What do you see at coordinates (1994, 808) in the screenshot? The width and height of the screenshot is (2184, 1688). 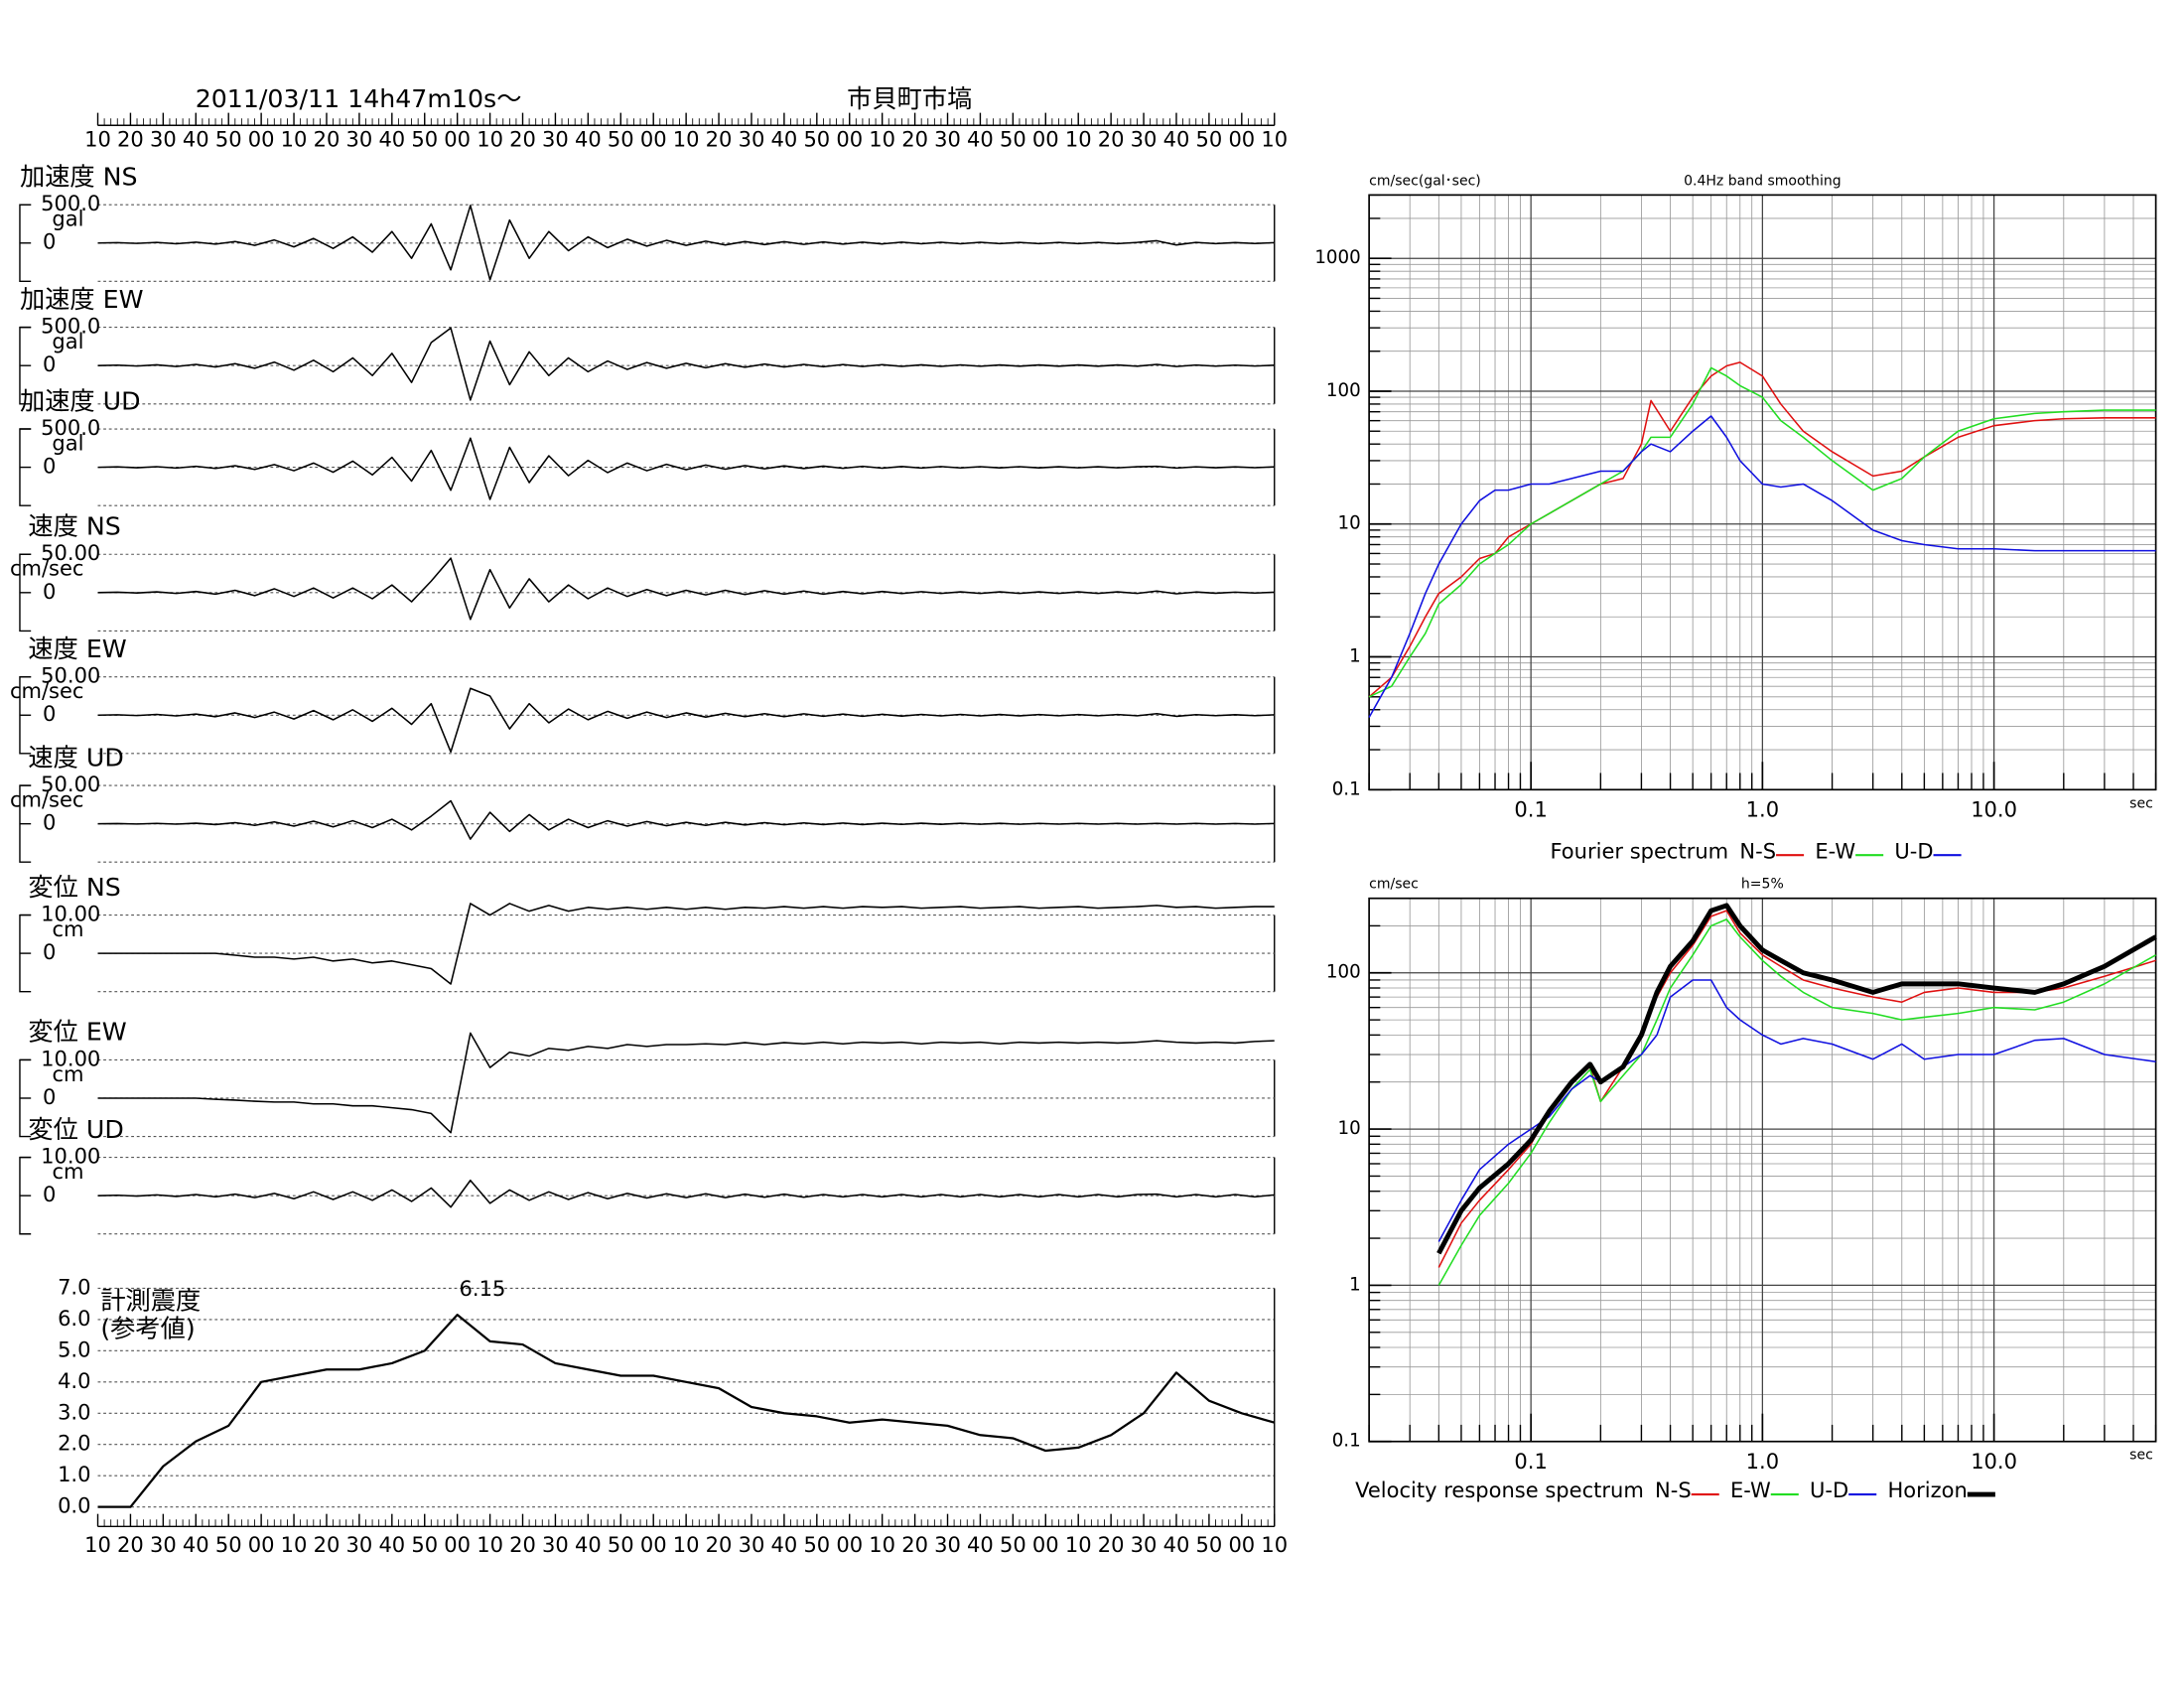 I see `x-tick-label: 10.0` at bounding box center [1994, 808].